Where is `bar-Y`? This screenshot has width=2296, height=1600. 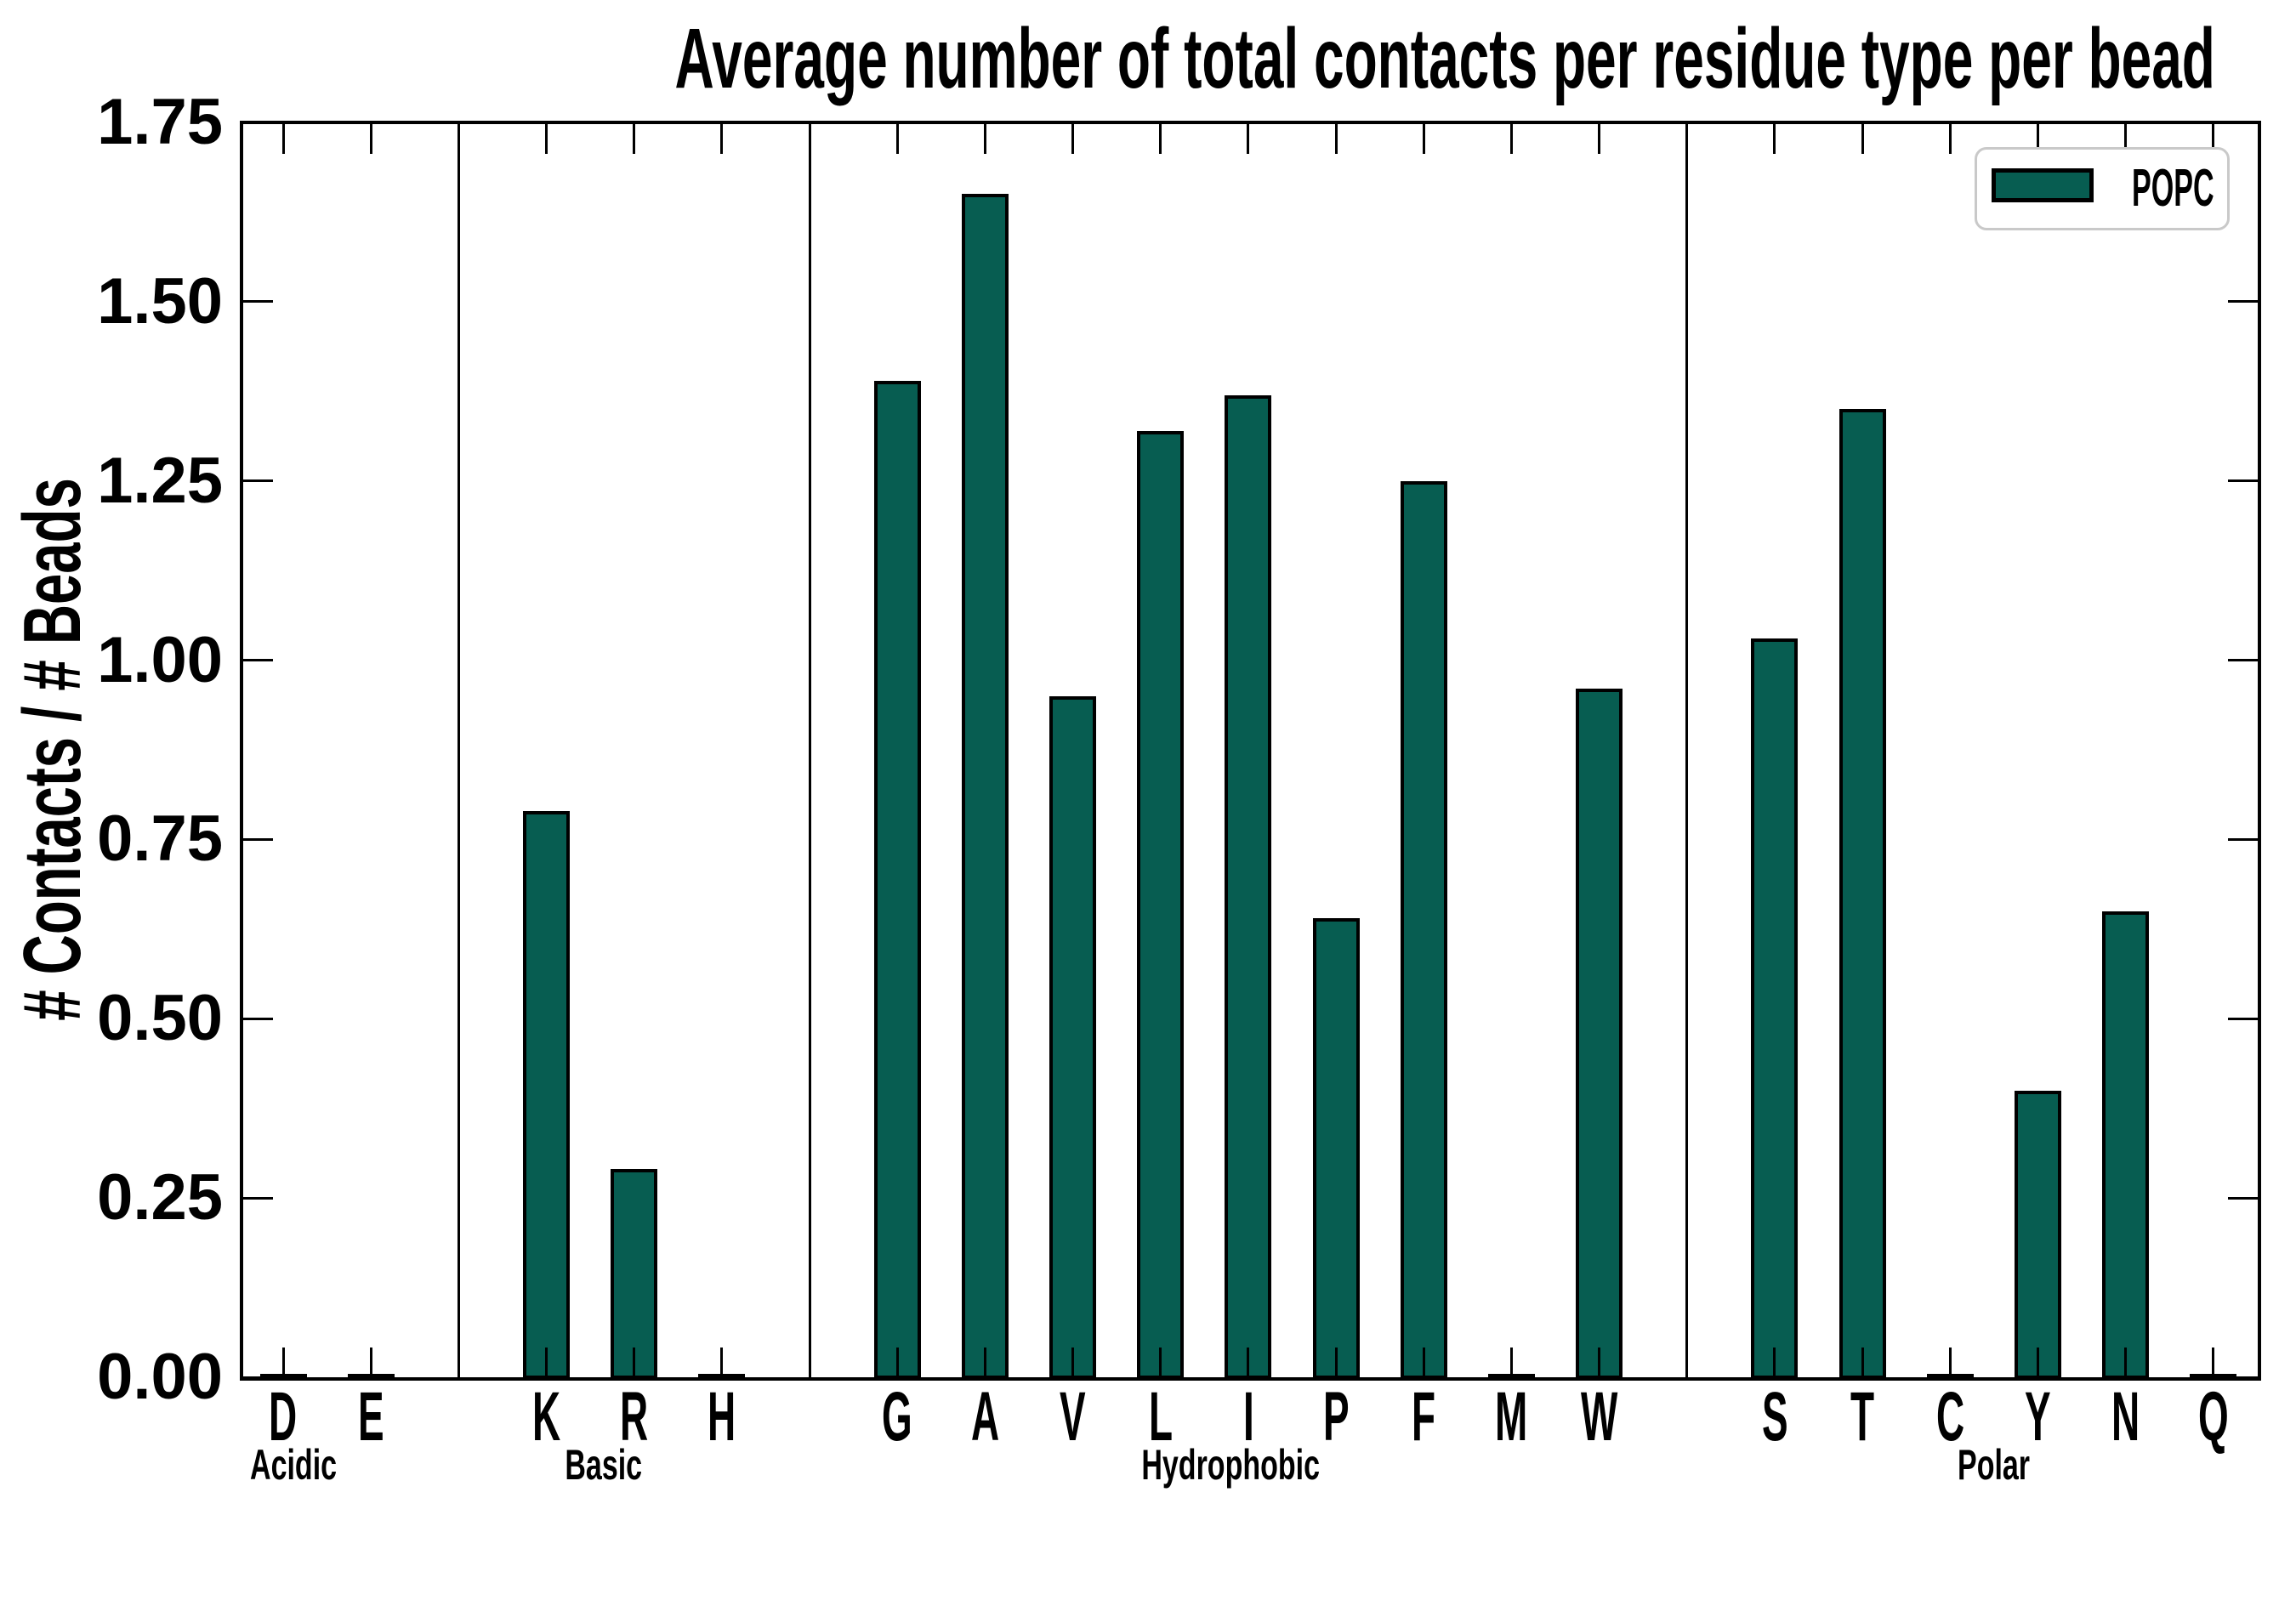 bar-Y is located at coordinates (2037, 1234).